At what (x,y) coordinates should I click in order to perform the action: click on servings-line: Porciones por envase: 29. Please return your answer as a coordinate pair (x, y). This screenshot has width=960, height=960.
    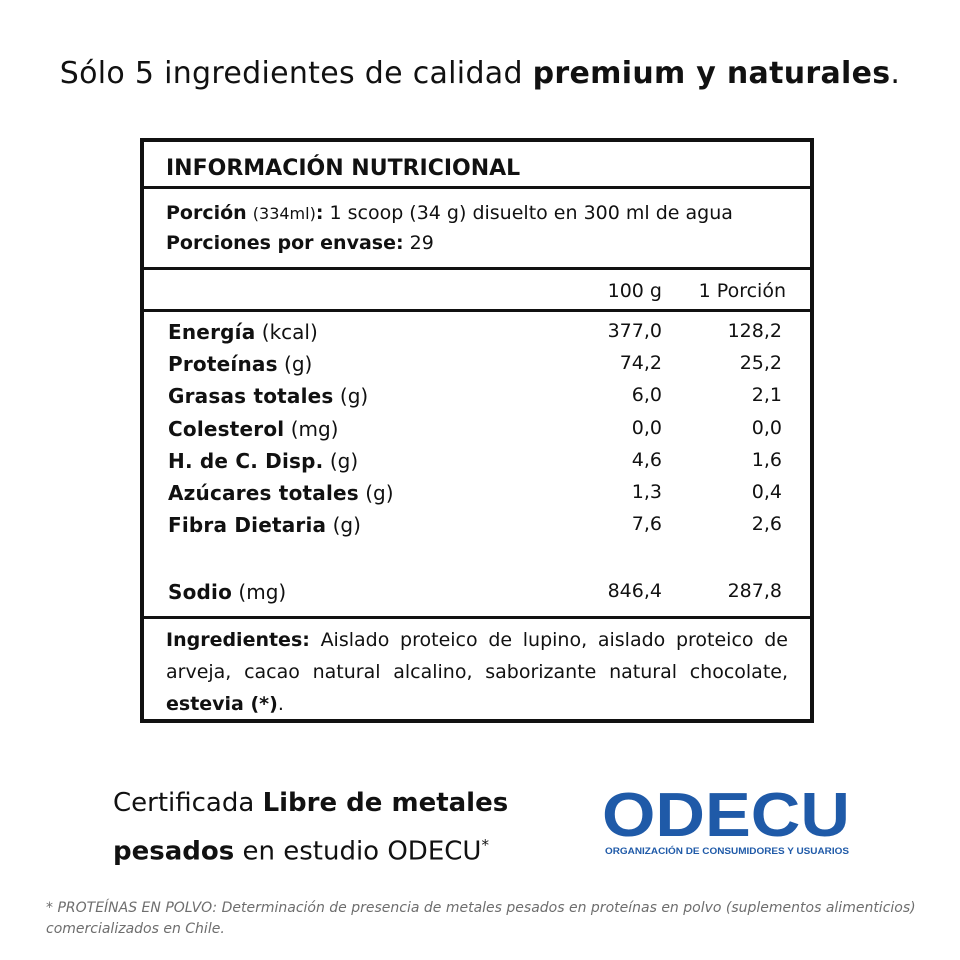
    Looking at the image, I should click on (300, 243).